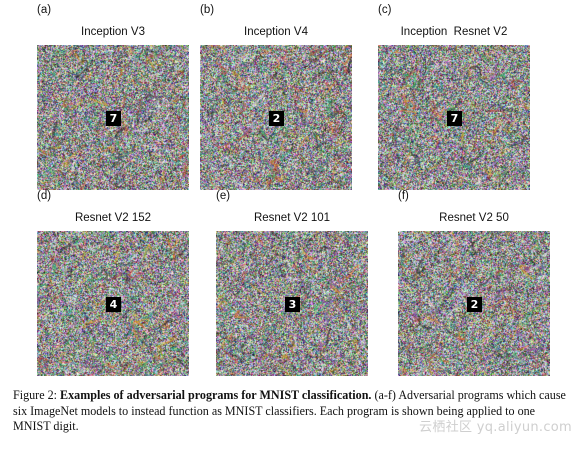 Image resolution: width=580 pixels, height=451 pixels. What do you see at coordinates (474, 218) in the screenshot?
I see `panel-title: Resnet V2 50` at bounding box center [474, 218].